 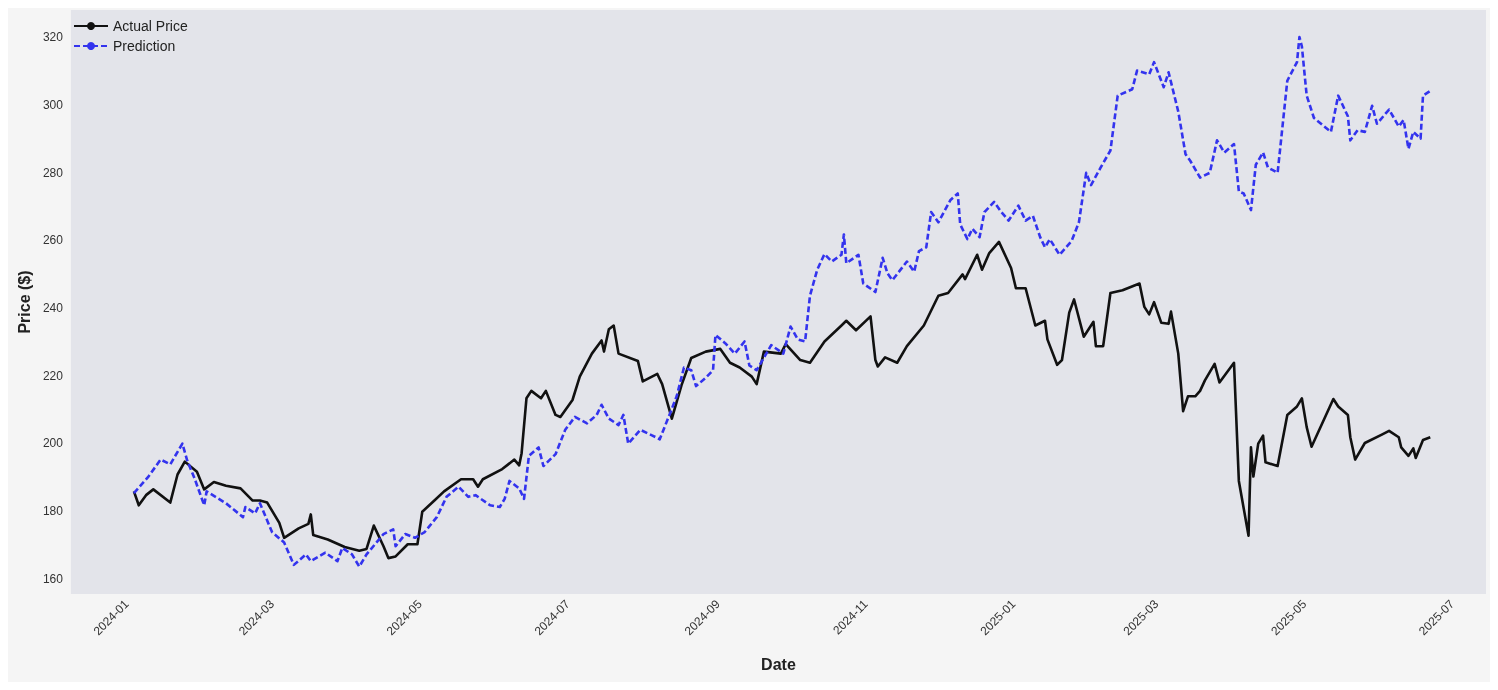 What do you see at coordinates (53, 511) in the screenshot?
I see `y-tick-label: 180` at bounding box center [53, 511].